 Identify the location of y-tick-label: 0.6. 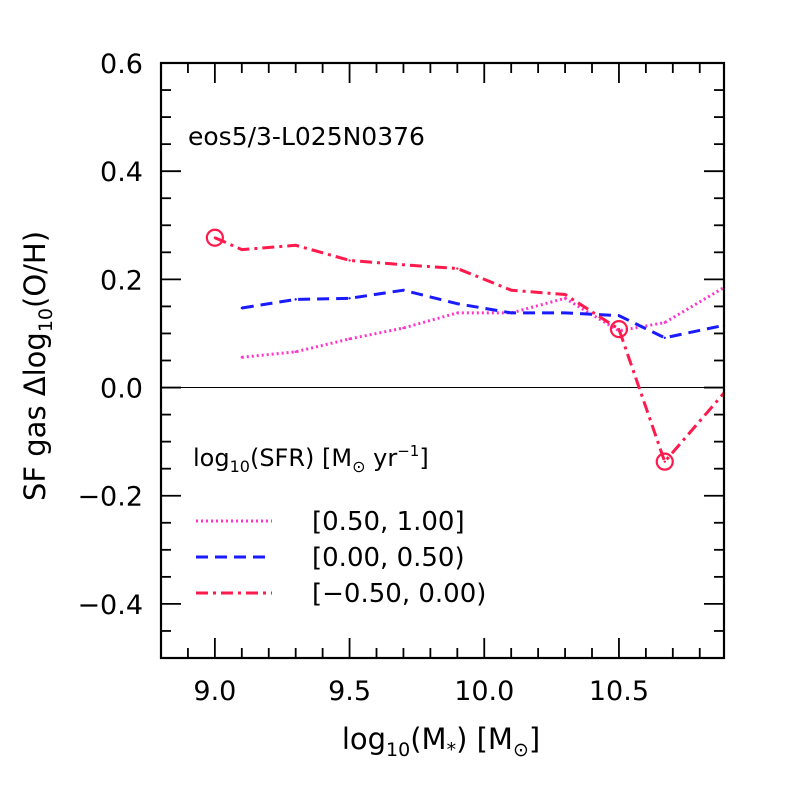
(121, 64).